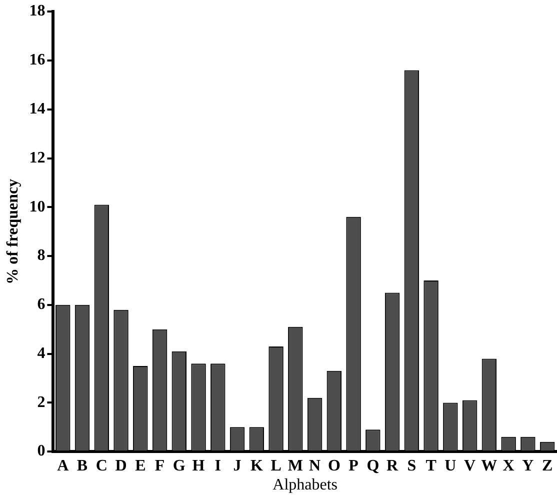  I want to click on y-tick-label: 0, so click(41, 451).